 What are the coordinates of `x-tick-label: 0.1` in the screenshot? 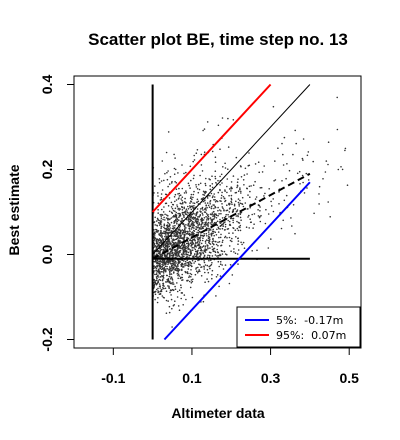 It's located at (192, 378).